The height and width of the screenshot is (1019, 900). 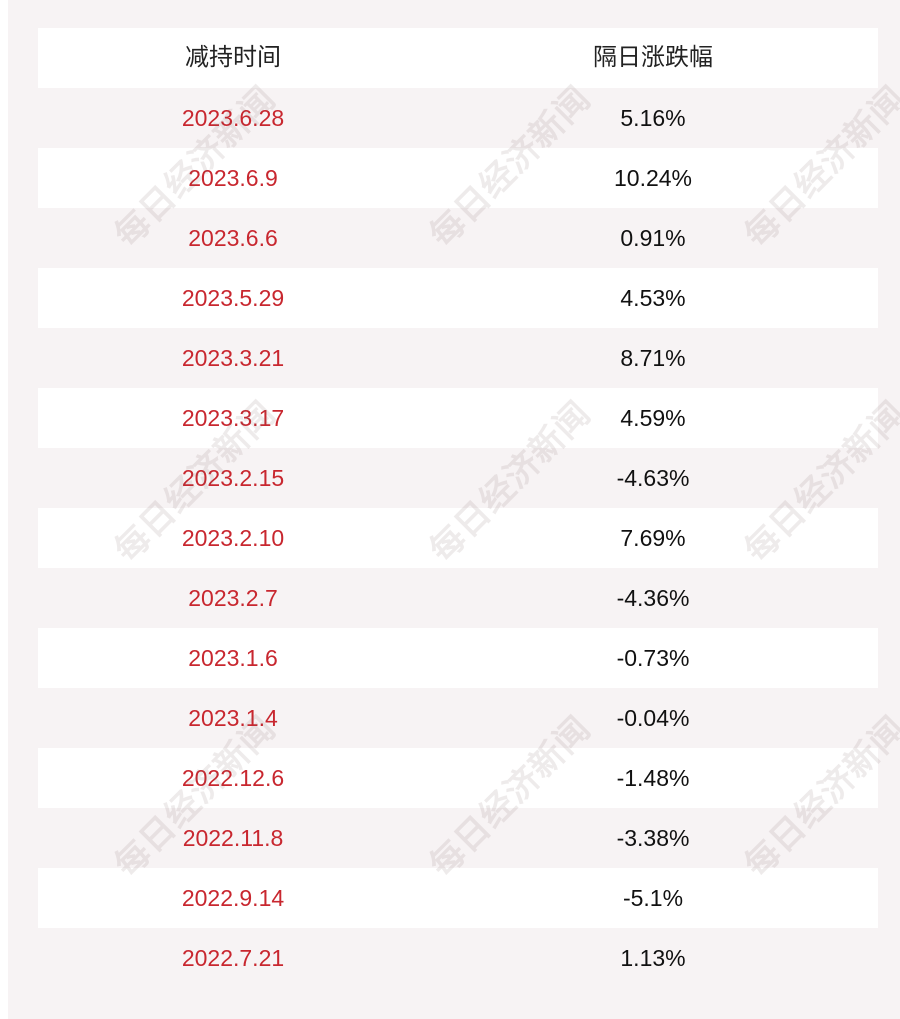 What do you see at coordinates (458, 898) in the screenshot?
I see `table-row: 2022.9.14 -5.1%` at bounding box center [458, 898].